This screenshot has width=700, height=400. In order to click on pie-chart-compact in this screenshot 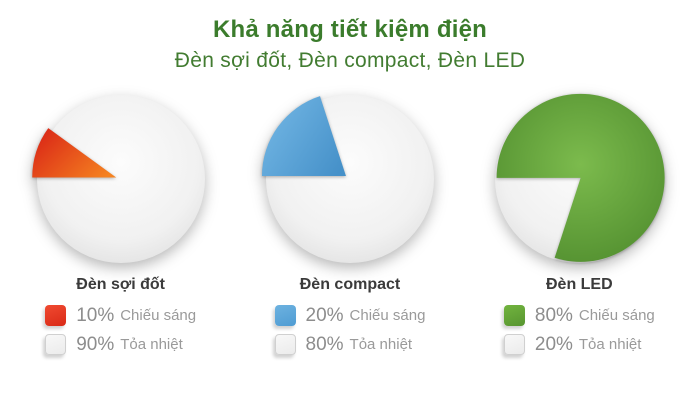, I will do `click(347, 178)`.